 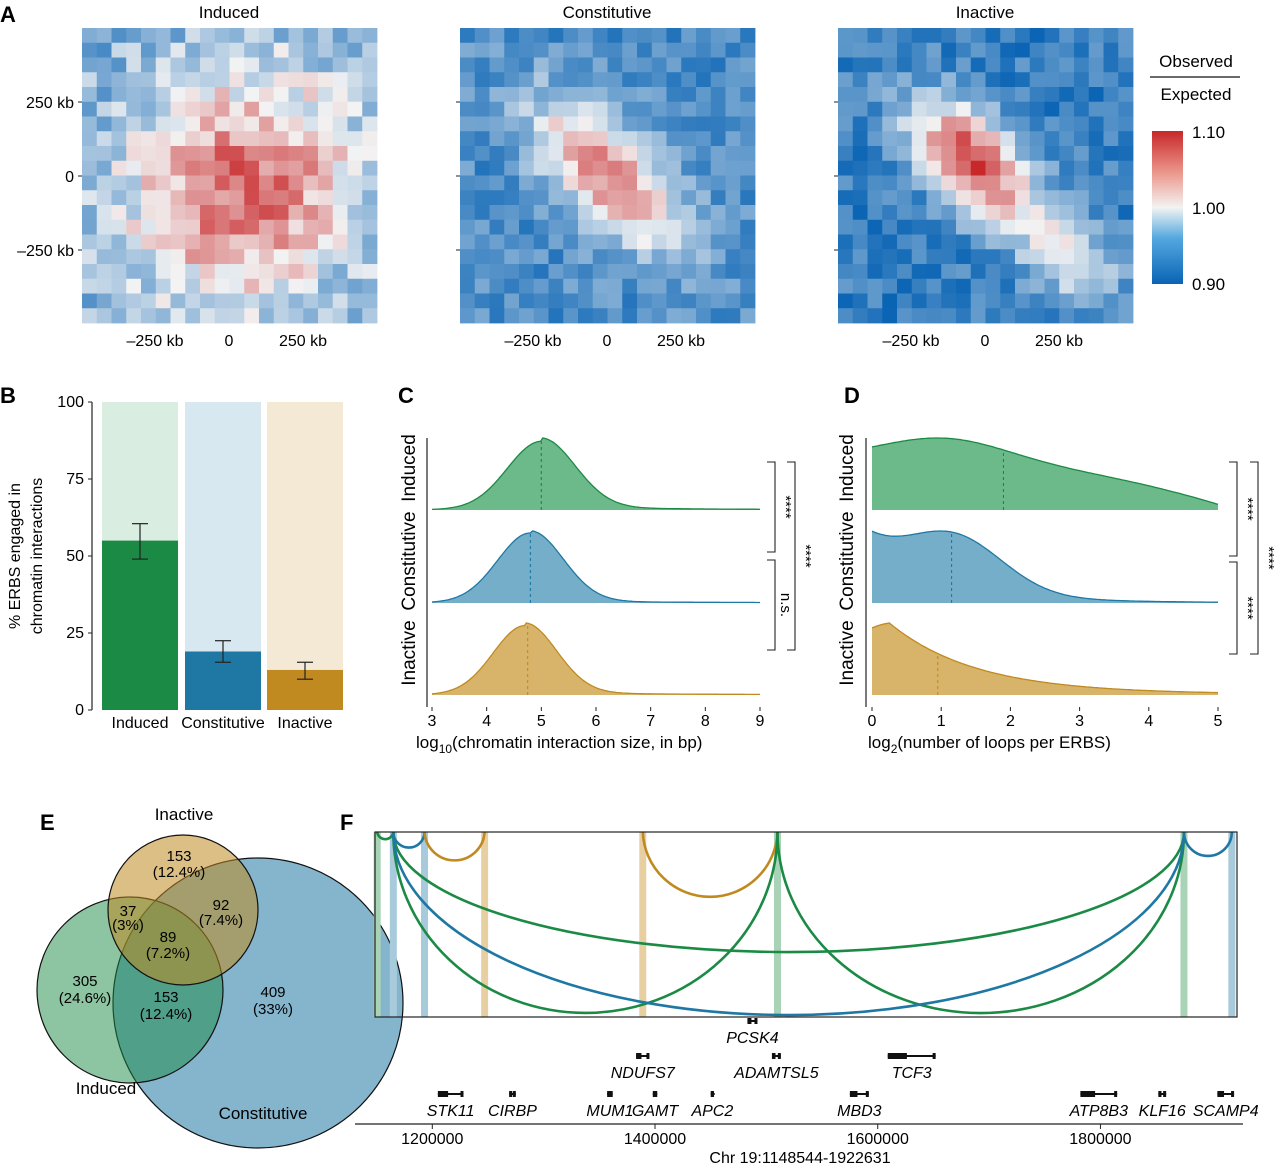 What do you see at coordinates (221, 920) in the screenshot?
I see `venn-percent: (7.4%)` at bounding box center [221, 920].